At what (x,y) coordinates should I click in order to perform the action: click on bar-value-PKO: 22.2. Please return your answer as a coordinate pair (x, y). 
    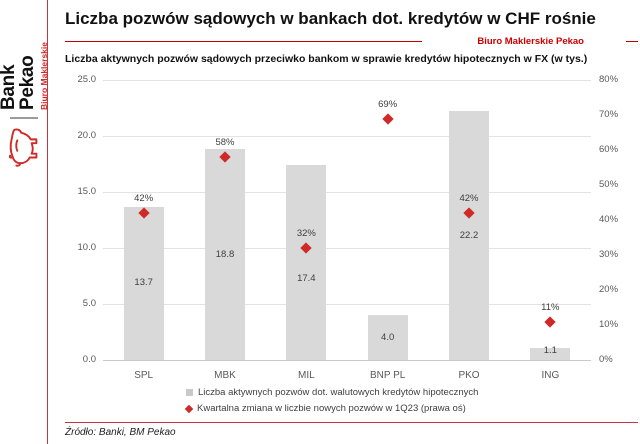
    Looking at the image, I should click on (469, 235).